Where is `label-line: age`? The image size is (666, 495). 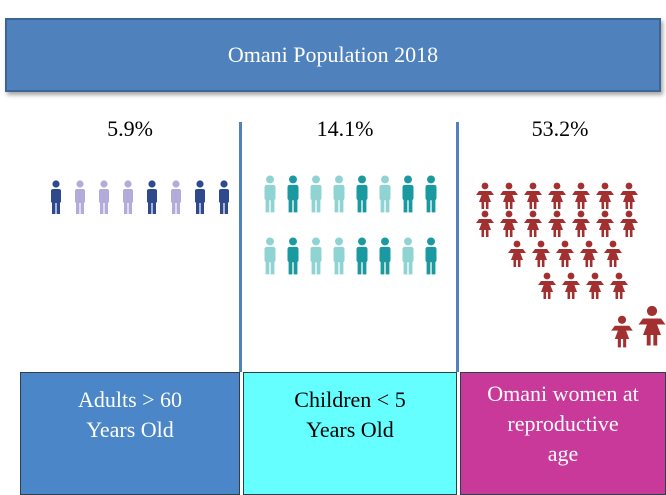 label-line: age is located at coordinates (563, 453).